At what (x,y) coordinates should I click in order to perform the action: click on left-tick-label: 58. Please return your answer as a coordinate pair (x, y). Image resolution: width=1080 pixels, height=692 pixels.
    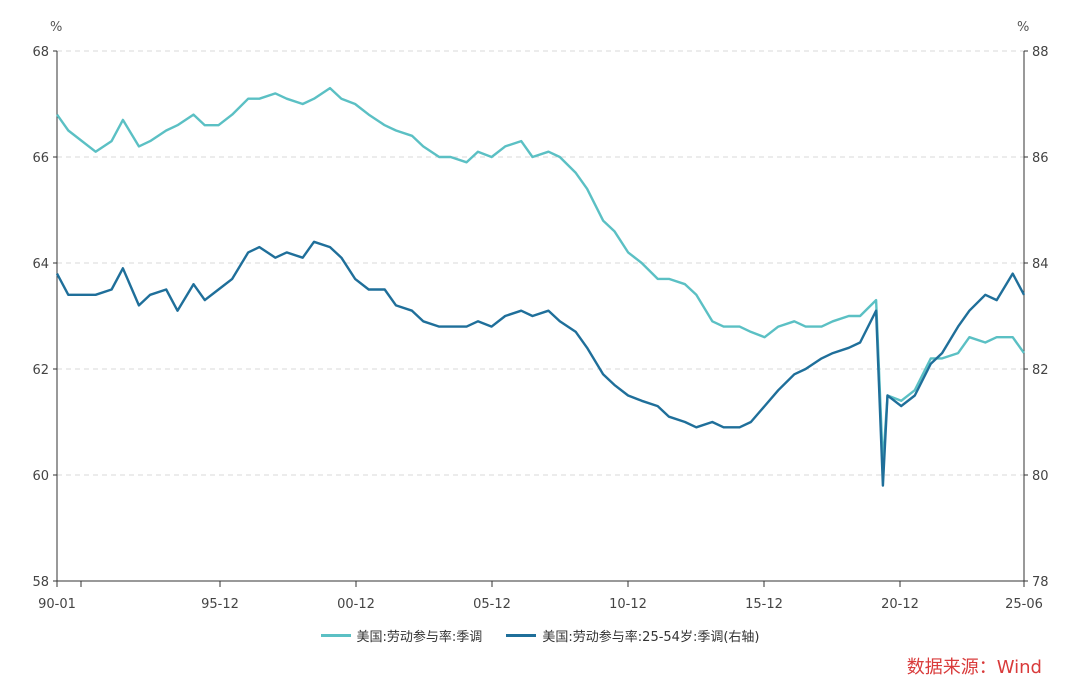
    Looking at the image, I should click on (40, 582).